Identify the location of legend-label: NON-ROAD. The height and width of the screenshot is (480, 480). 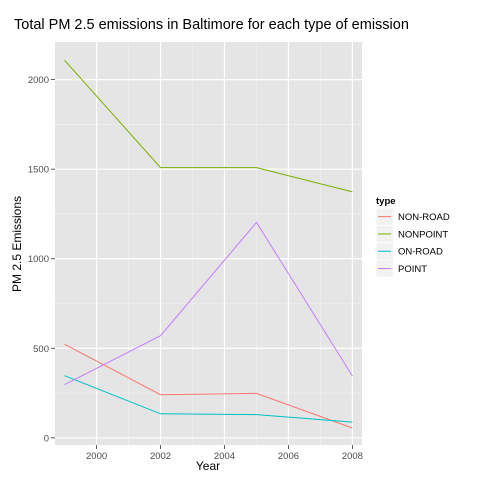
(424, 217).